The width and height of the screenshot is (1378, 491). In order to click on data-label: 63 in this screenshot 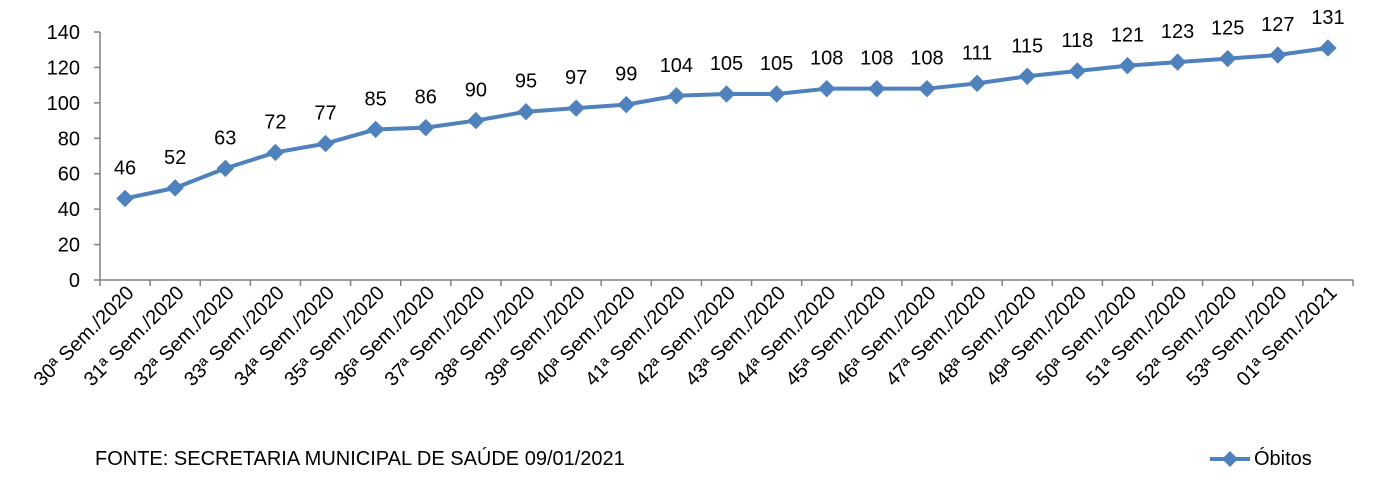, I will do `click(225, 138)`.